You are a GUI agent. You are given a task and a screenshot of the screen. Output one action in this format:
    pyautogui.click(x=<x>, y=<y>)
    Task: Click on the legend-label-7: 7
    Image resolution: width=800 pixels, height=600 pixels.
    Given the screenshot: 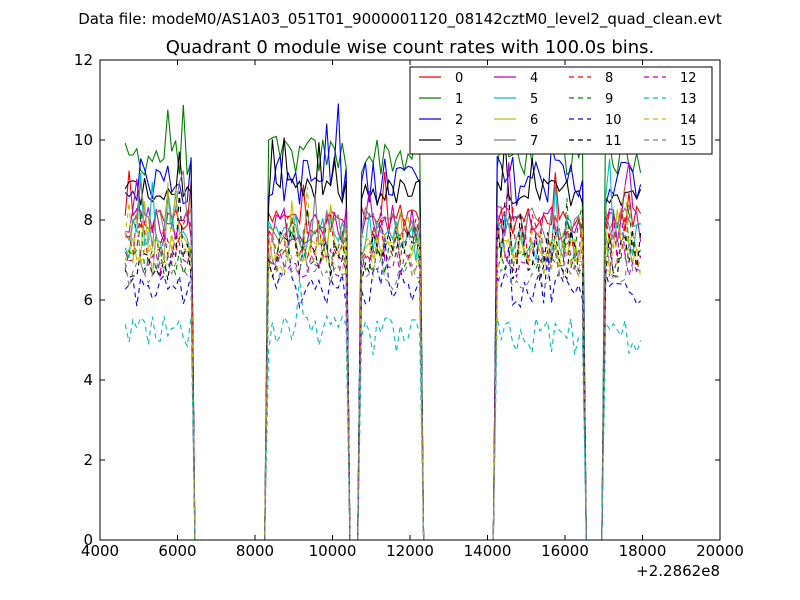 What is the action you would take?
    pyautogui.click(x=534, y=141)
    